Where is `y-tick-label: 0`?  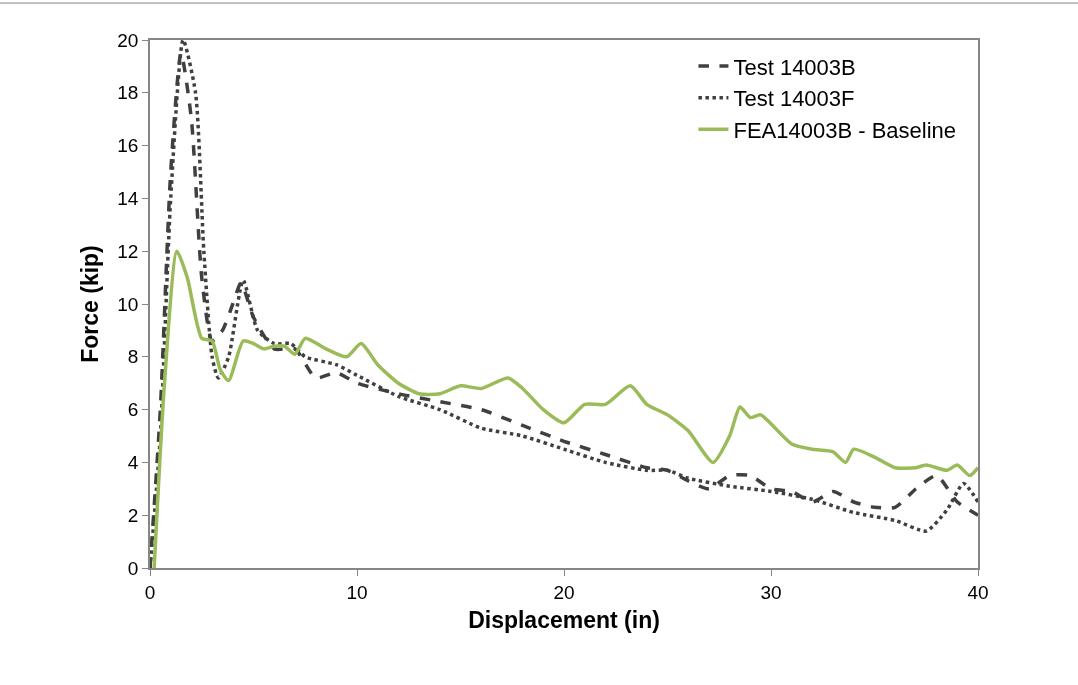 y-tick-label: 0 is located at coordinates (133, 568).